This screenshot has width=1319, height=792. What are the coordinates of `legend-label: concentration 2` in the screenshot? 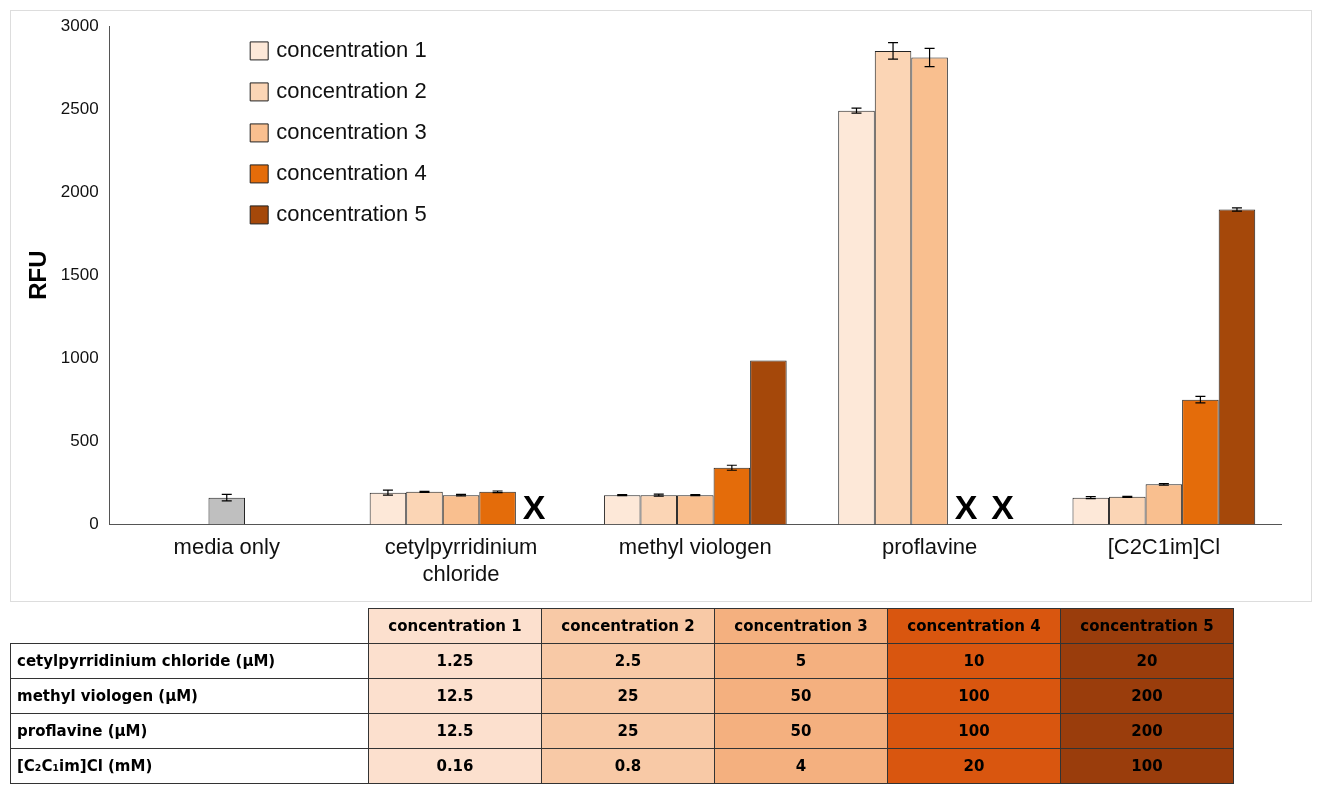 It's located at (351, 90).